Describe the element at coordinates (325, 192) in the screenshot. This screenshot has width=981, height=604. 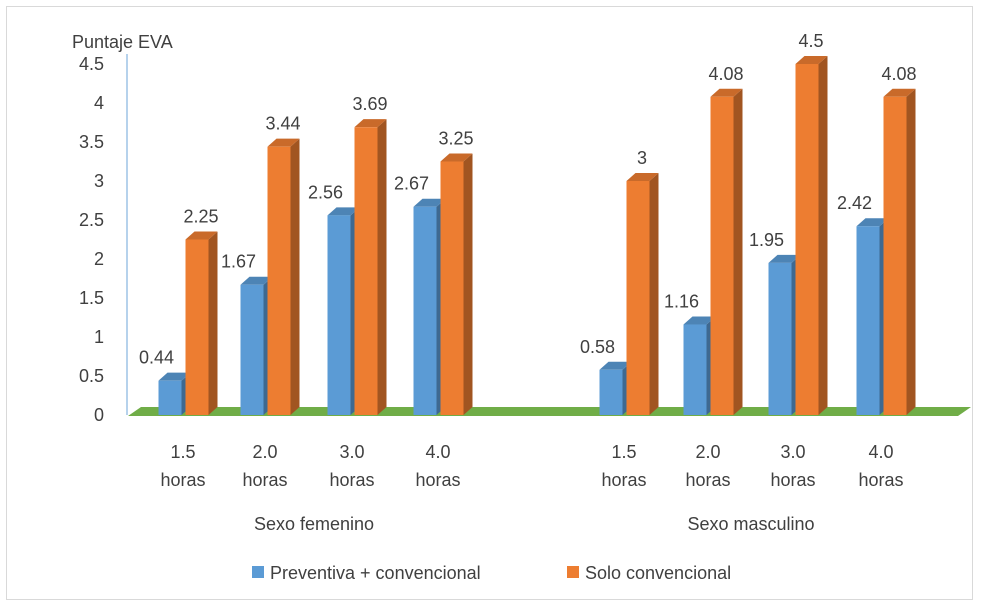
I see `data-label: 2.56` at that location.